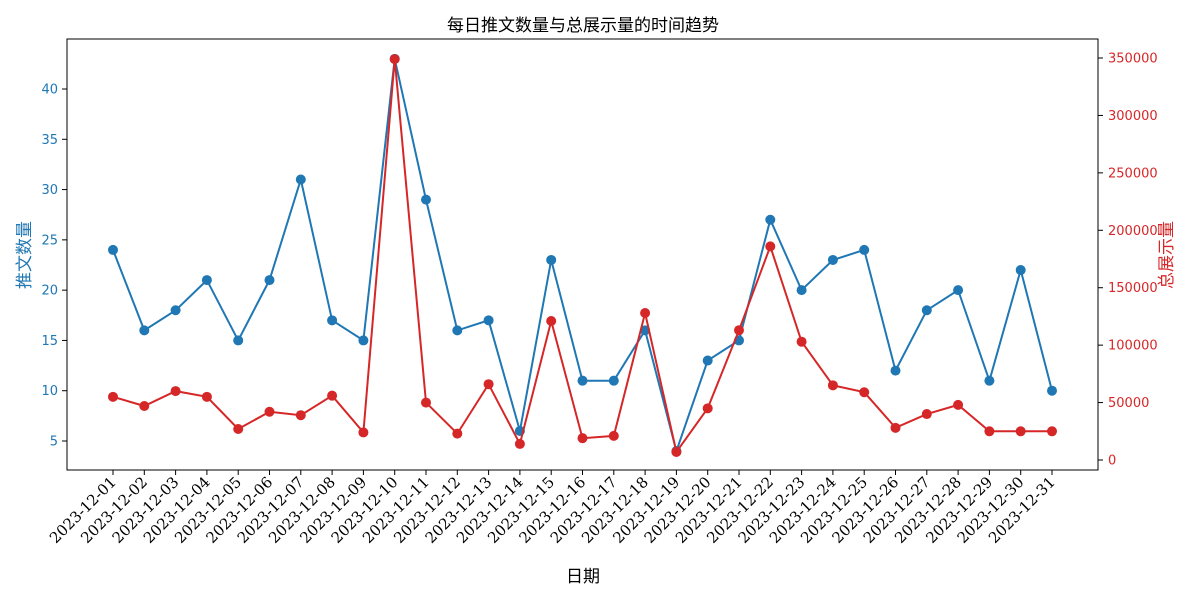 Image resolution: width=1200 pixels, height=600 pixels. I want to click on right-tick-label: 150000, so click(1133, 288).